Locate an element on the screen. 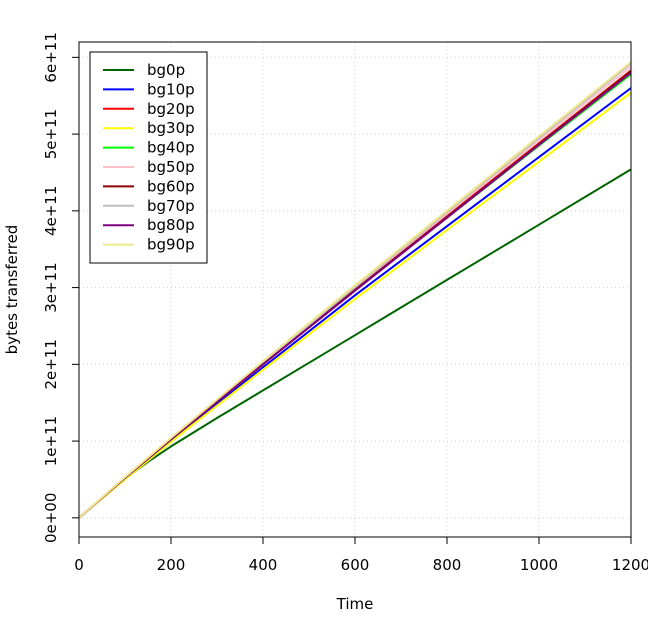  legend-label: bg60p is located at coordinates (171, 186).